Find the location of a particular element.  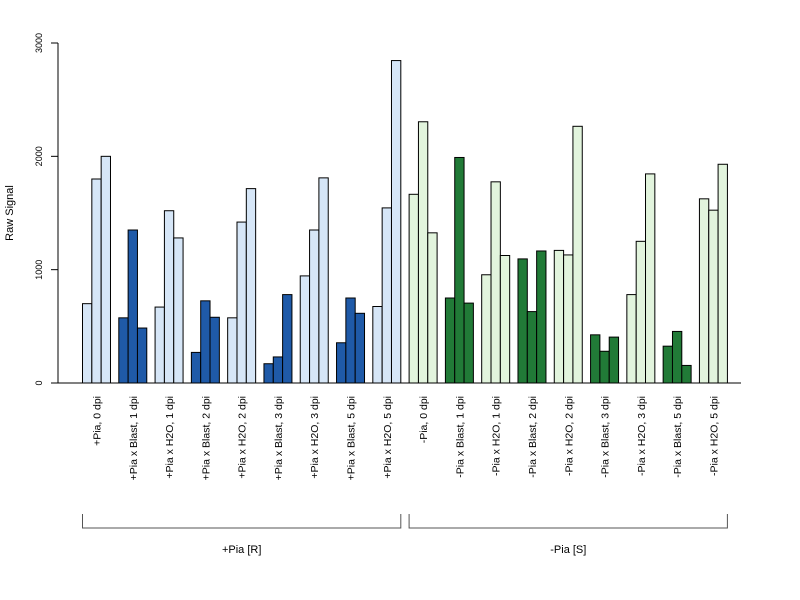

category-label: +Pia x H2O, 1 dpi is located at coordinates (170, 437).